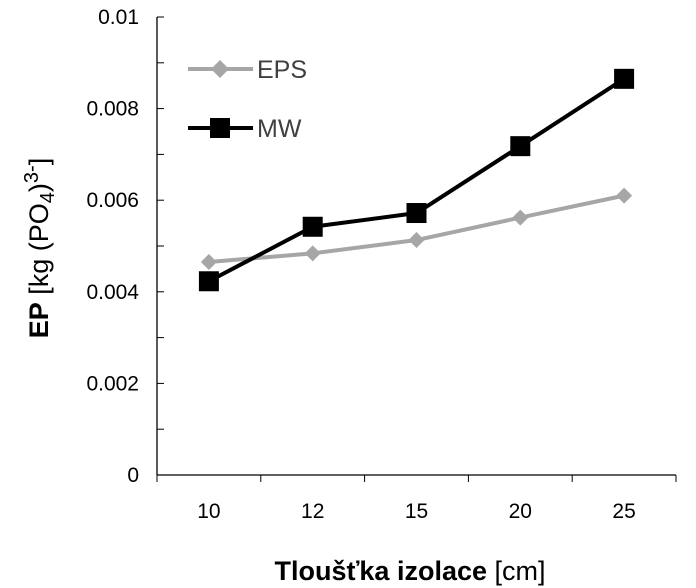 The image size is (696, 588). I want to click on y-tick-label: 0.008, so click(112, 109).